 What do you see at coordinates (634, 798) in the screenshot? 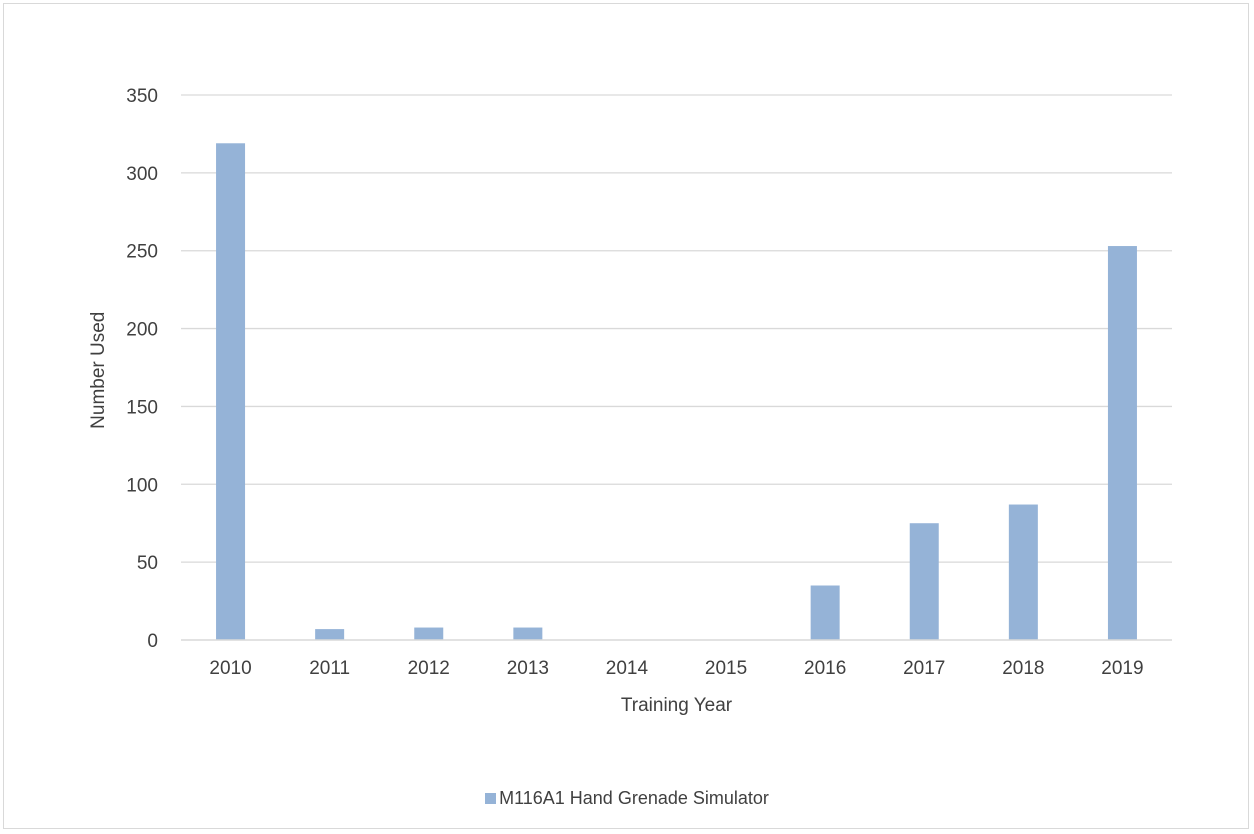
I see `legend-label: M116A1 Hand Grenade Simulator` at bounding box center [634, 798].